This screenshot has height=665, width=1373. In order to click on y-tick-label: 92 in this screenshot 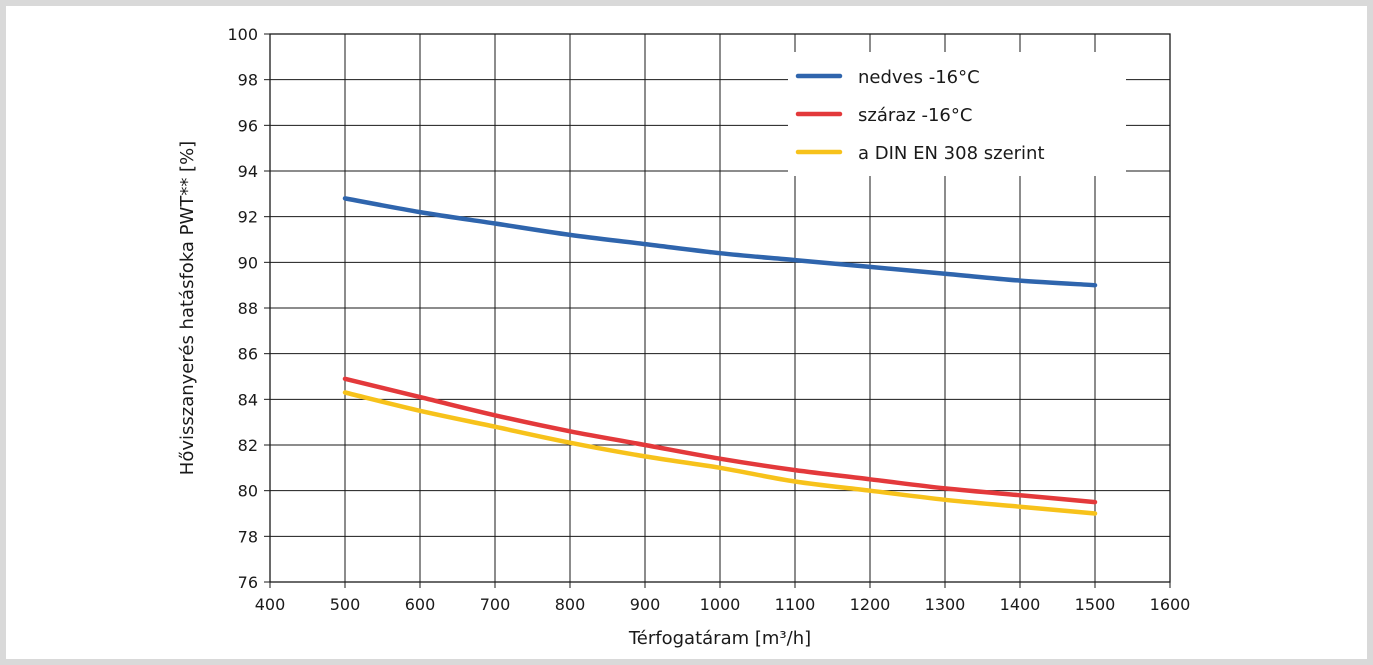, I will do `click(248, 217)`.